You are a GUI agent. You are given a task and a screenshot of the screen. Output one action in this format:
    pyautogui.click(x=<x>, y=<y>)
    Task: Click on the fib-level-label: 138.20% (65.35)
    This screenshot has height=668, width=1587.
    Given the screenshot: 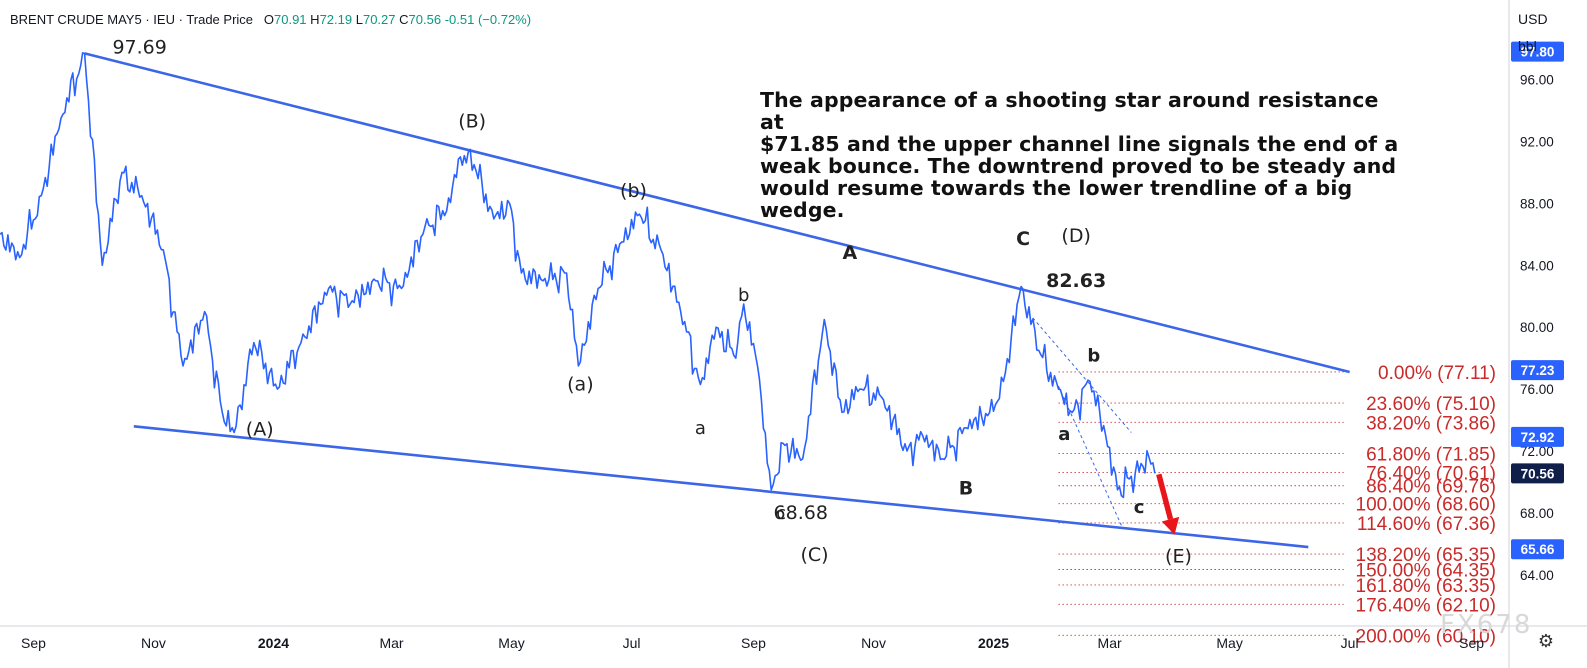 What is the action you would take?
    pyautogui.click(x=1426, y=555)
    